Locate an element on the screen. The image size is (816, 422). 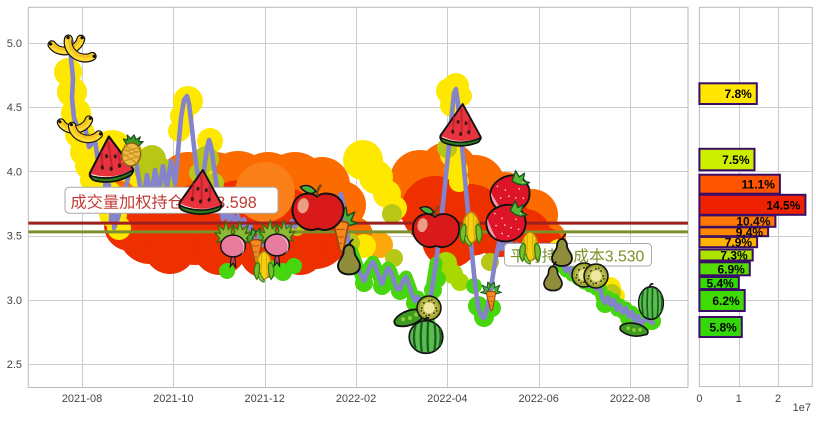
svg-text: 1e7 is located at coordinates (802, 408).